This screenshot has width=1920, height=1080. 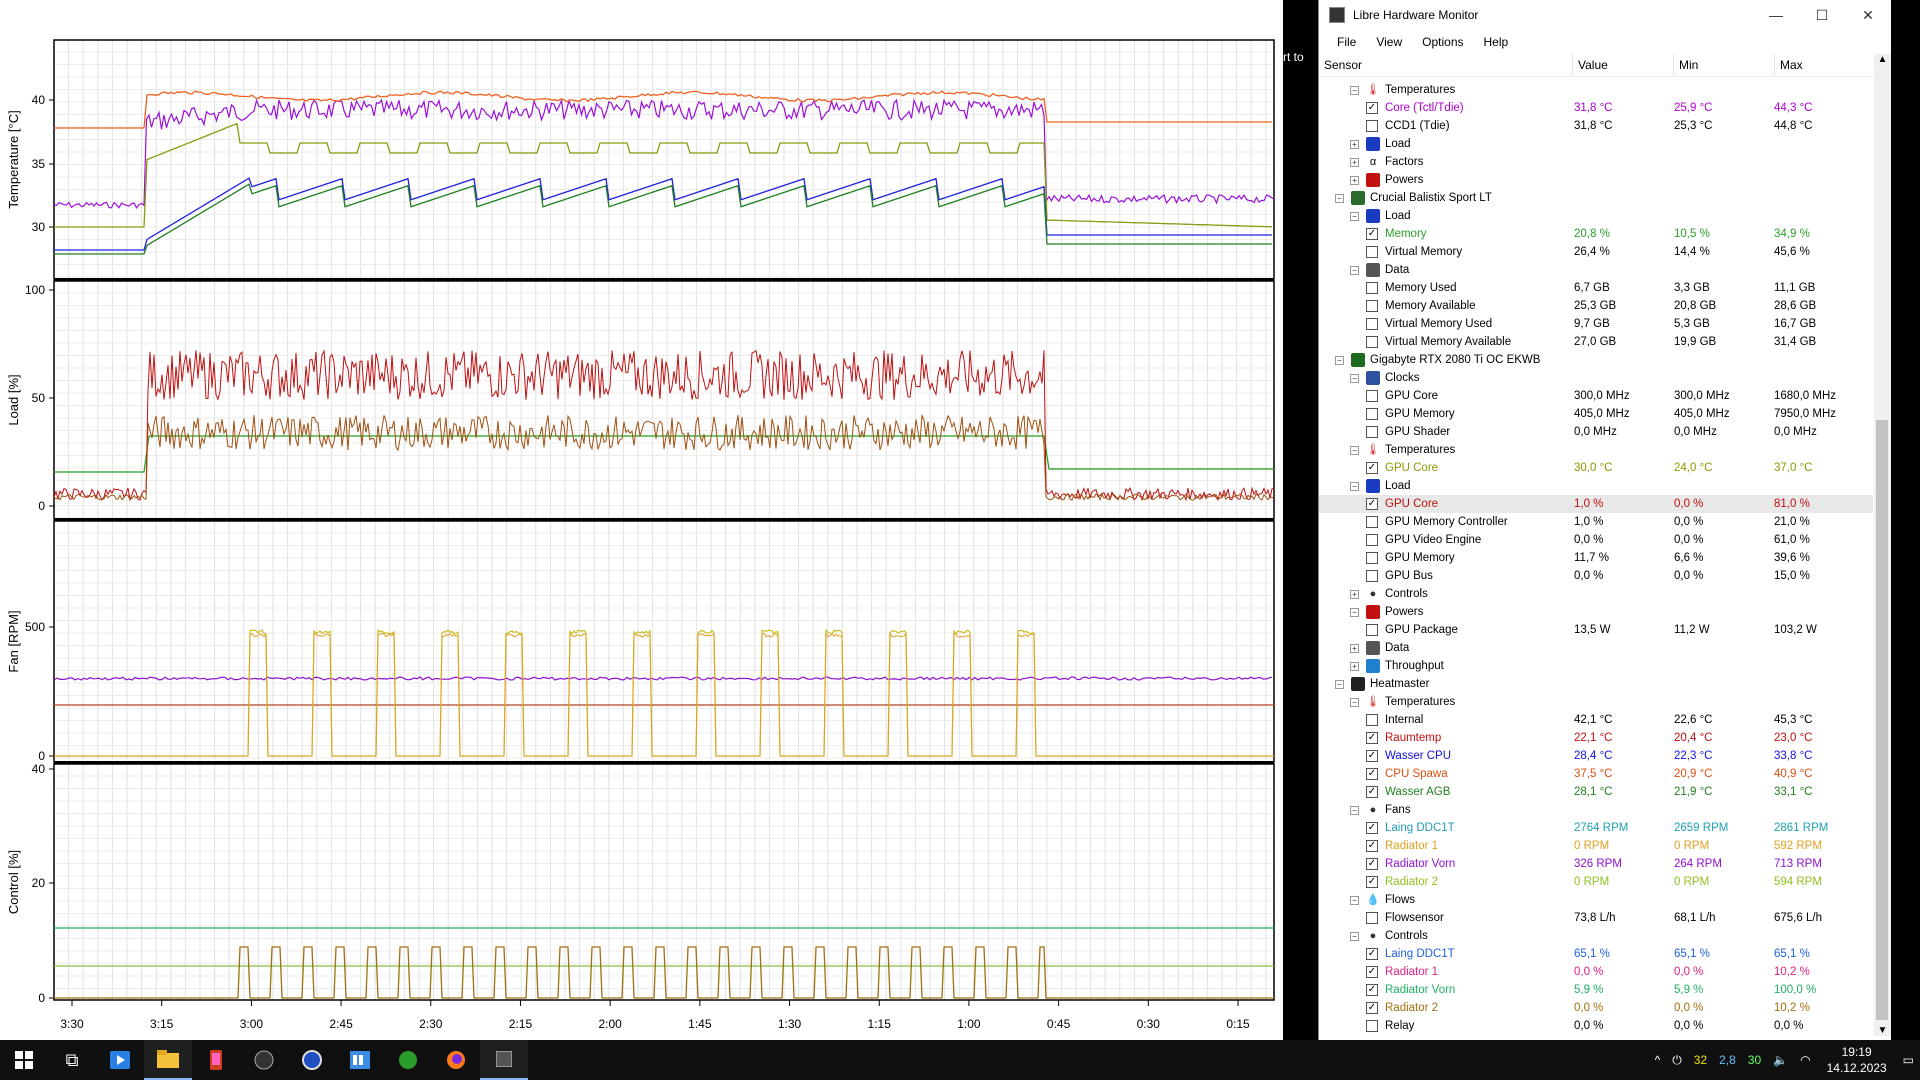 I want to click on sensor-row: ✓ Raumtemp 22,1 °C 20,4 °C 23,0 °C, so click(x=1596, y=738).